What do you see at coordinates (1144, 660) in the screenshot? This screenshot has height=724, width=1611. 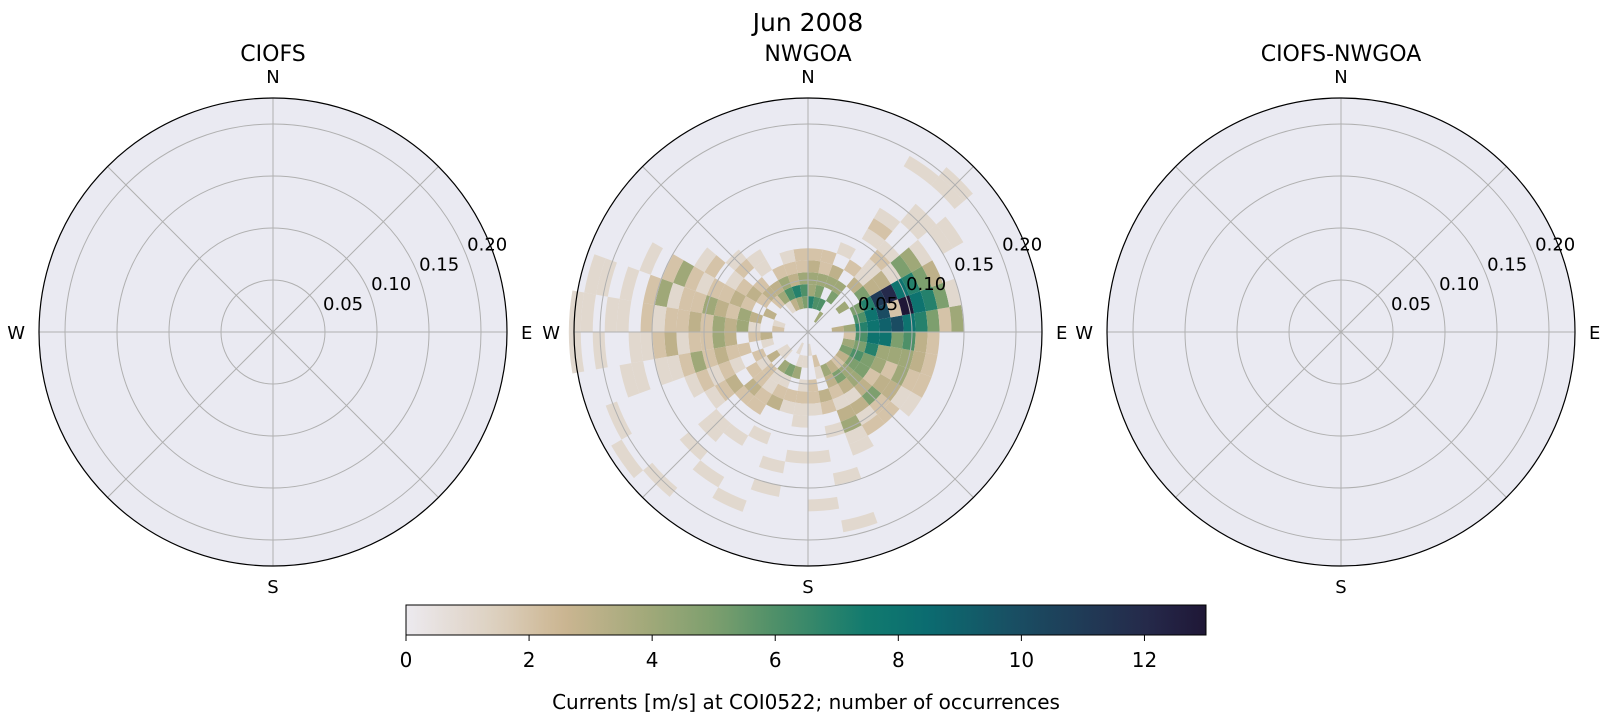 I see `colorbar-tick-label: 12` at bounding box center [1144, 660].